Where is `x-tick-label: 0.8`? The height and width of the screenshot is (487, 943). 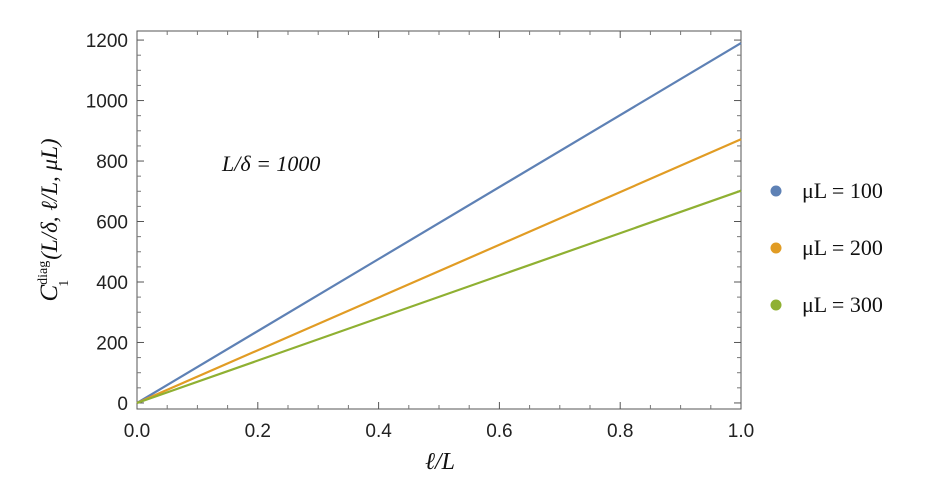 x-tick-label: 0.8 is located at coordinates (620, 431).